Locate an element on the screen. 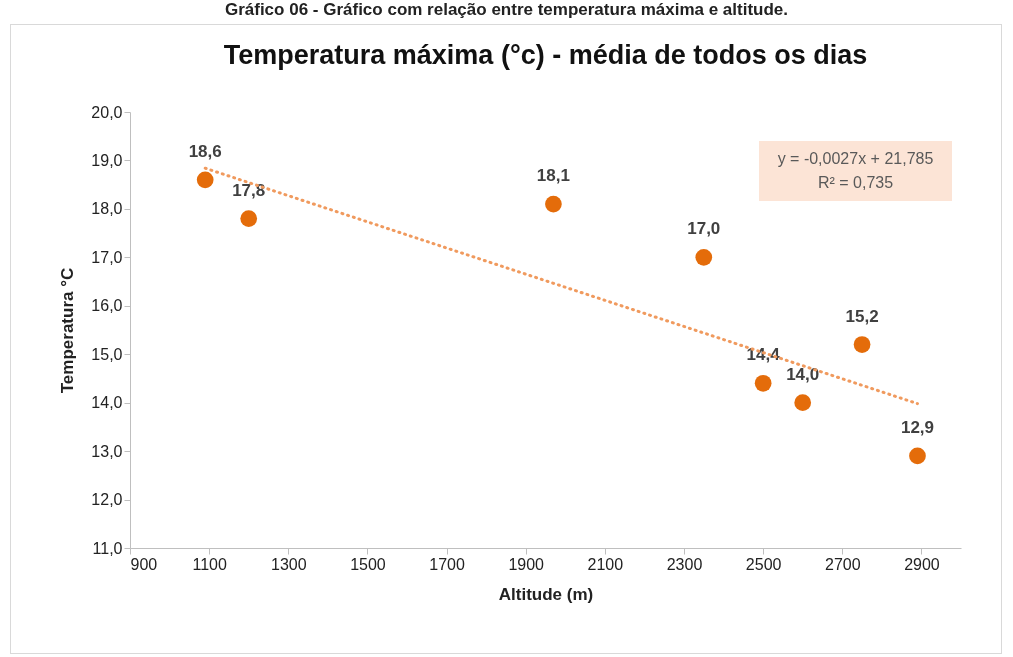 Image resolution: width=1013 pixels, height=657 pixels. x-tick-label: 1500 is located at coordinates (368, 564).